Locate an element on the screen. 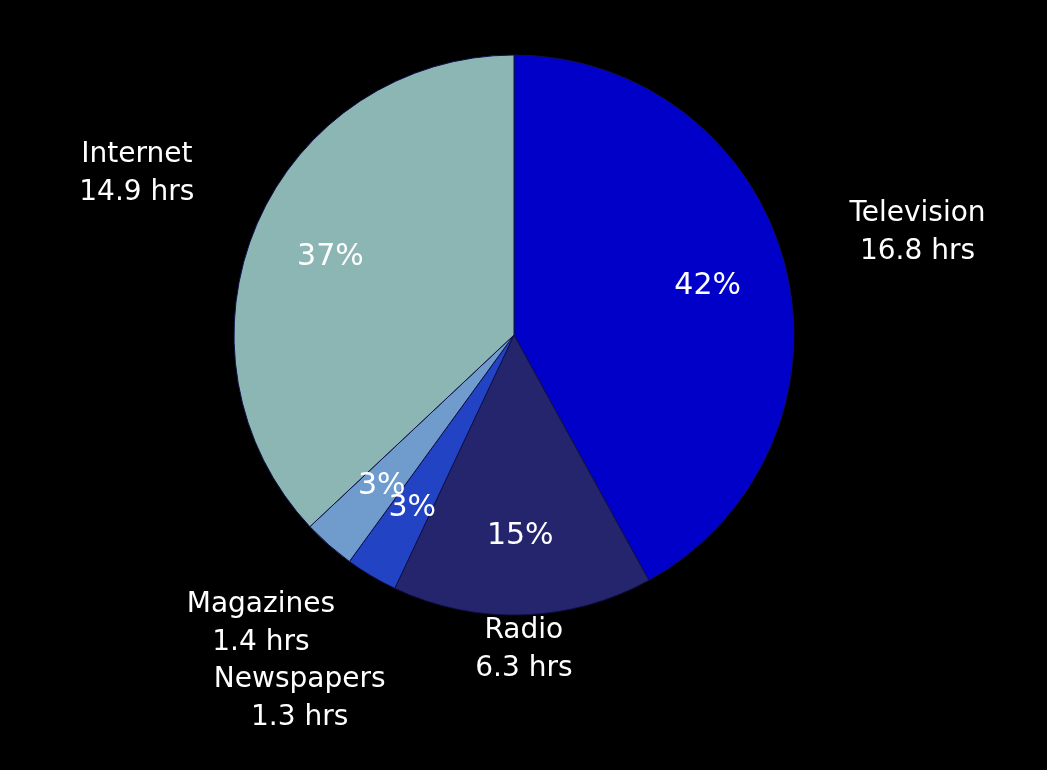  slice-label: Newspapers is located at coordinates (299, 678).